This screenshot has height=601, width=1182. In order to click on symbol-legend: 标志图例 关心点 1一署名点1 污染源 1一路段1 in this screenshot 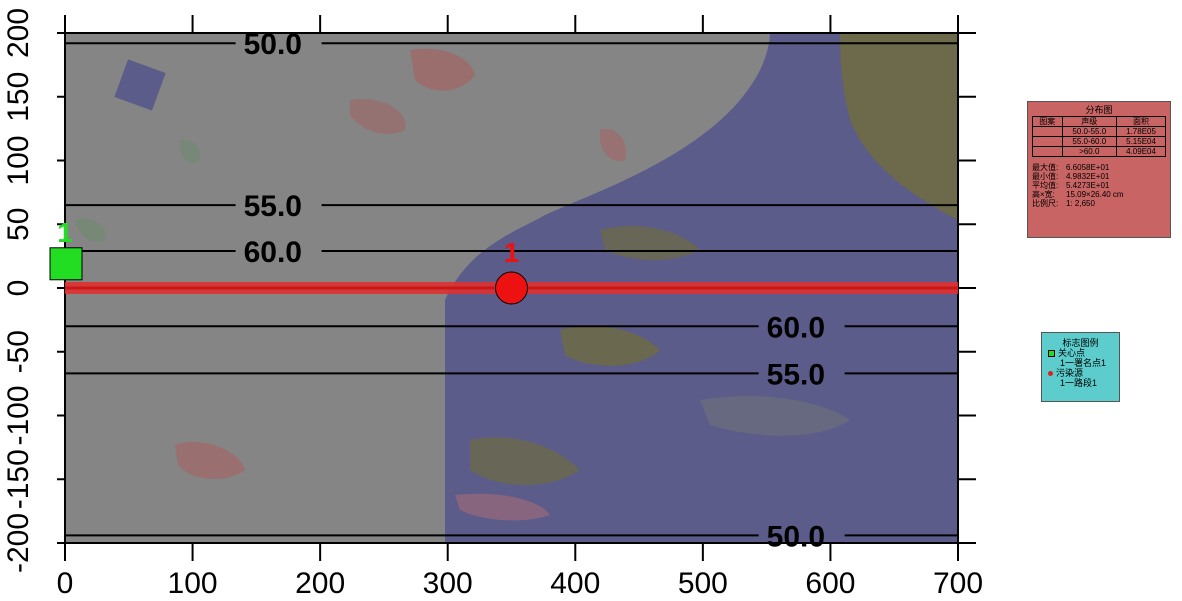, I will do `click(1080, 367)`.